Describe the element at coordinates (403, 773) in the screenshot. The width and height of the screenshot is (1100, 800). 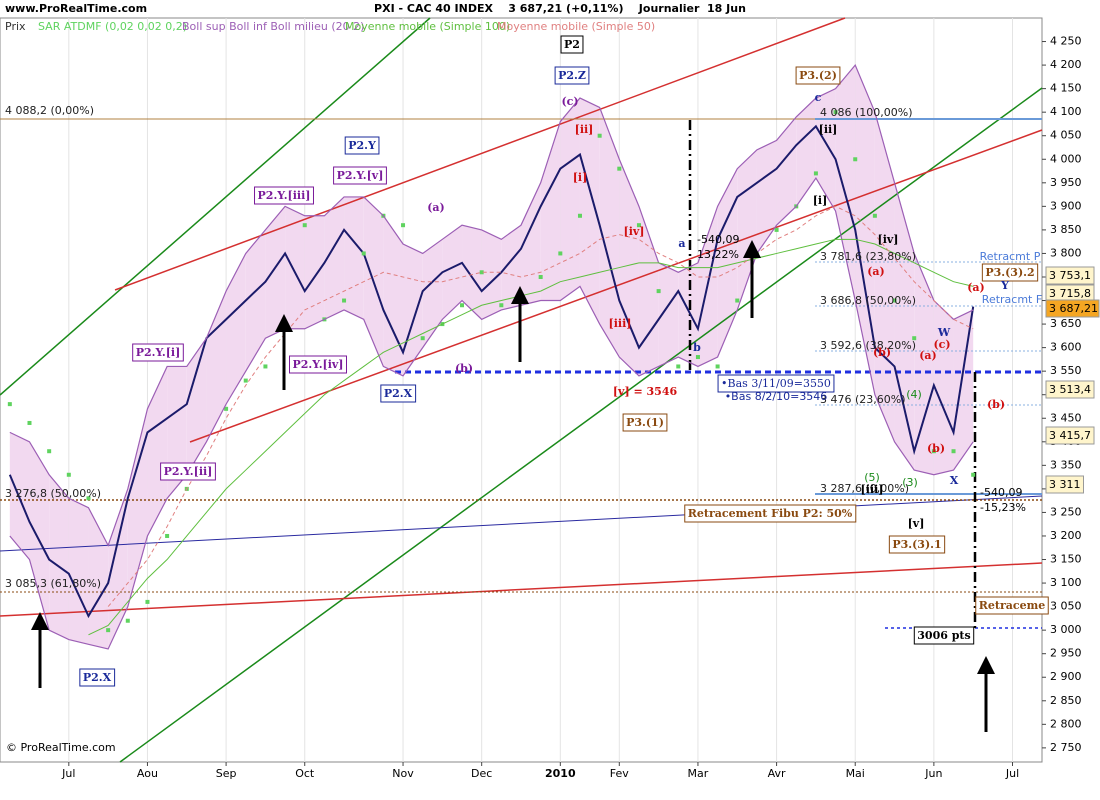
I see `x-tick-label: Nov` at that location.